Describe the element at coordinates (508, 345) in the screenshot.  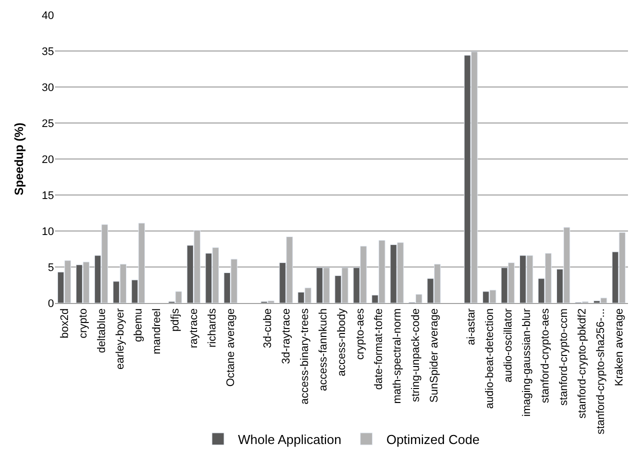
I see `x-tick-label: audio-oscillator` at that location.